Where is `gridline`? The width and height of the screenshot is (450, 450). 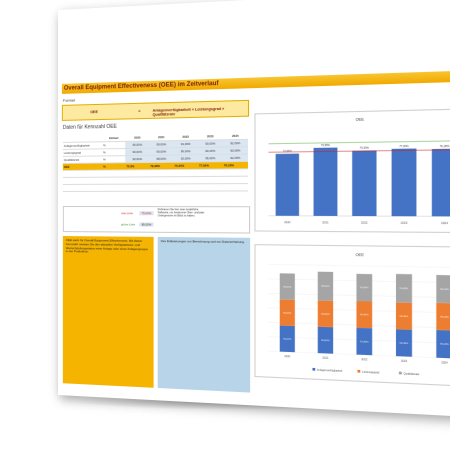
gridline is located at coordinates (359, 265).